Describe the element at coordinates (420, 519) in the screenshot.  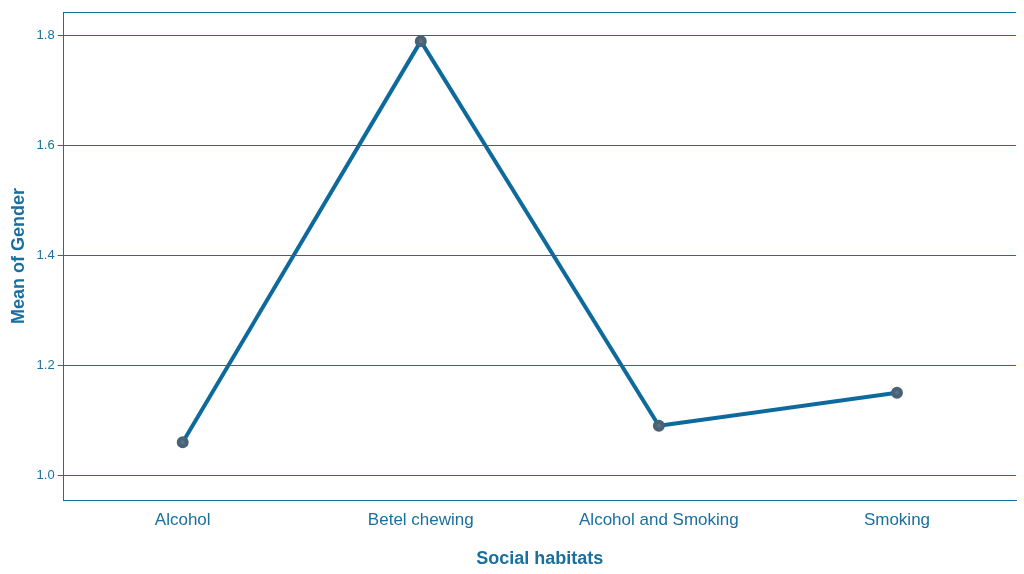
I see `x-tick-label: Betel chewing` at that location.